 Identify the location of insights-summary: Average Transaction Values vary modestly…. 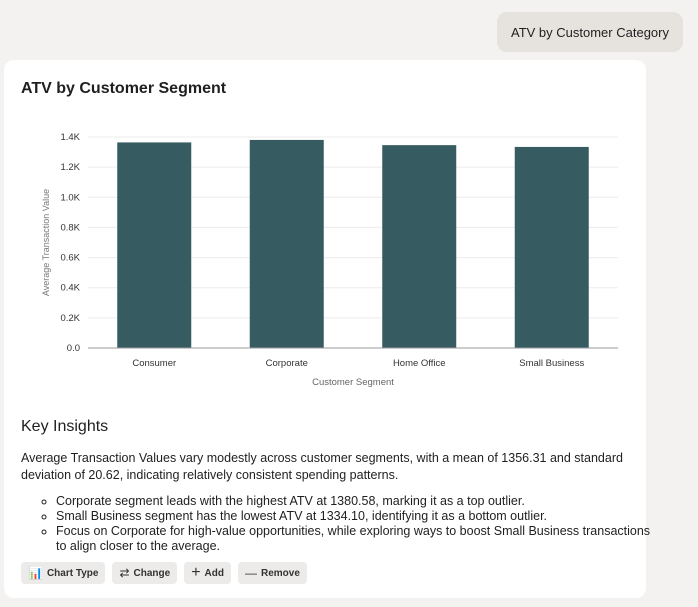
(322, 466).